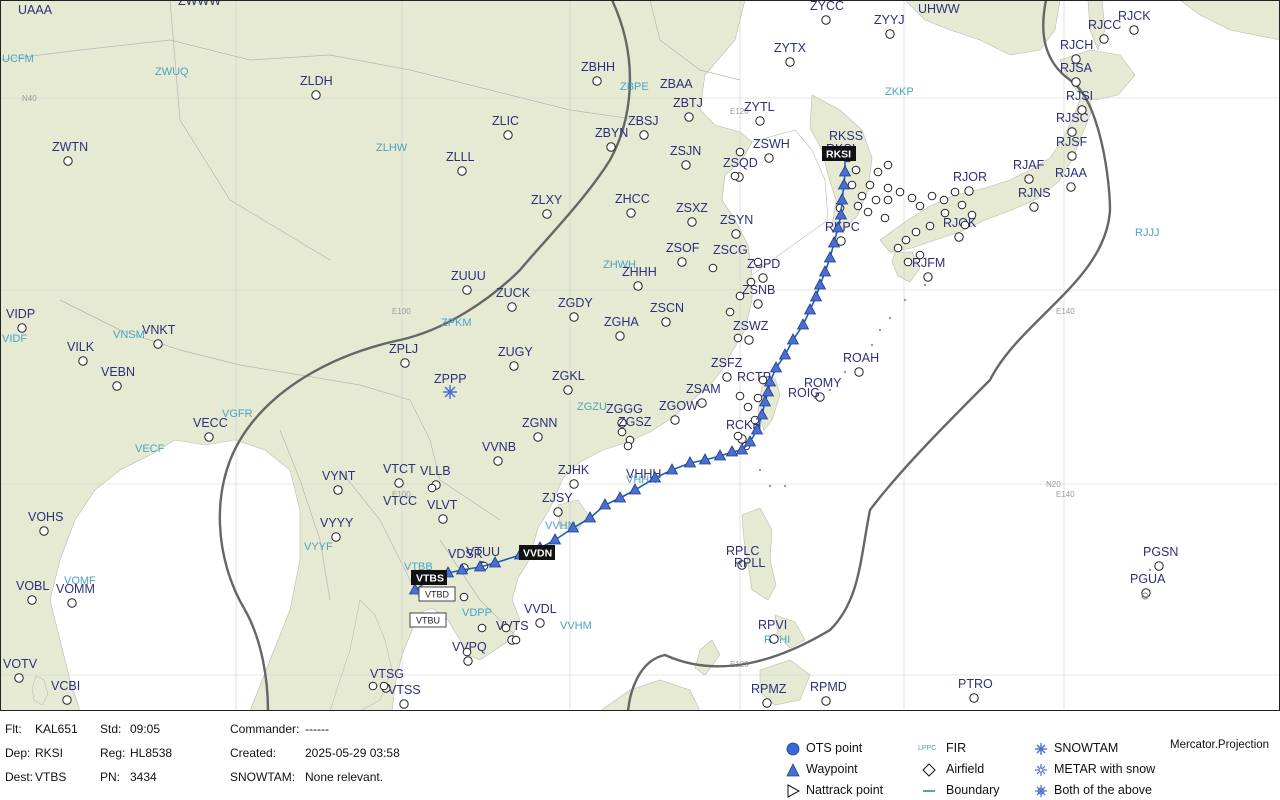  What do you see at coordinates (159, 336) in the screenshot?
I see `airport-vnkt: VNKT` at bounding box center [159, 336].